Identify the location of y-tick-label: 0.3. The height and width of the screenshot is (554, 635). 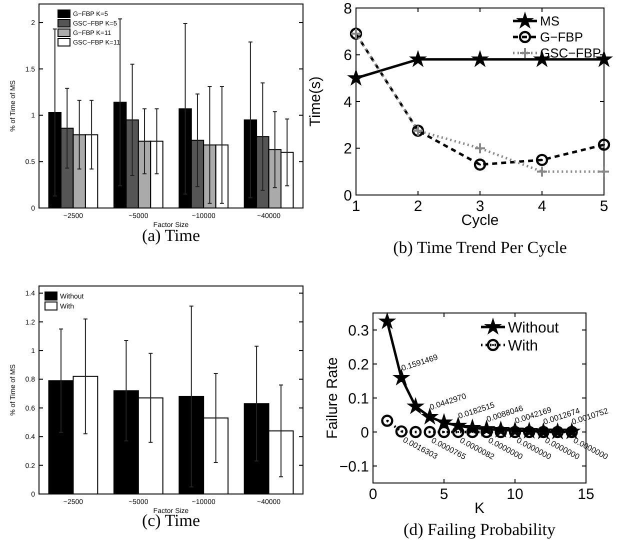
(358, 331).